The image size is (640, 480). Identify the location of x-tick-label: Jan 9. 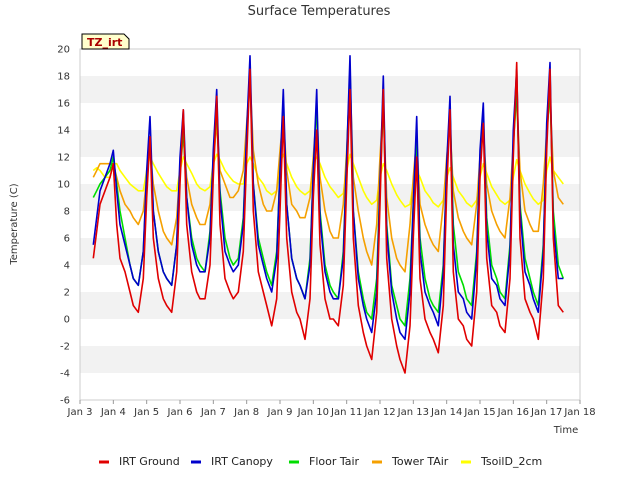
(280, 412).